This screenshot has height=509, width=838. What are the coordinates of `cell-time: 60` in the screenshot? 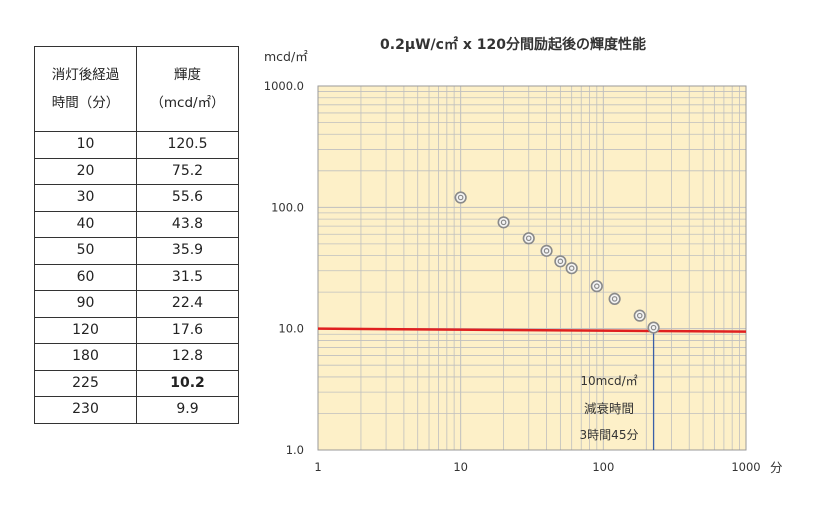 It's located at (85, 277).